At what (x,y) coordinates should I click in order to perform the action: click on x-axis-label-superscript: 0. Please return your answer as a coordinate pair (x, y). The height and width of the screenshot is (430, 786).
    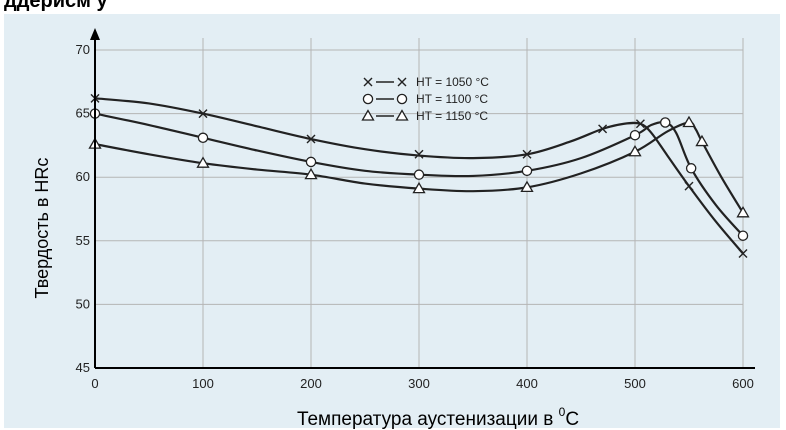
    Looking at the image, I should click on (562, 412).